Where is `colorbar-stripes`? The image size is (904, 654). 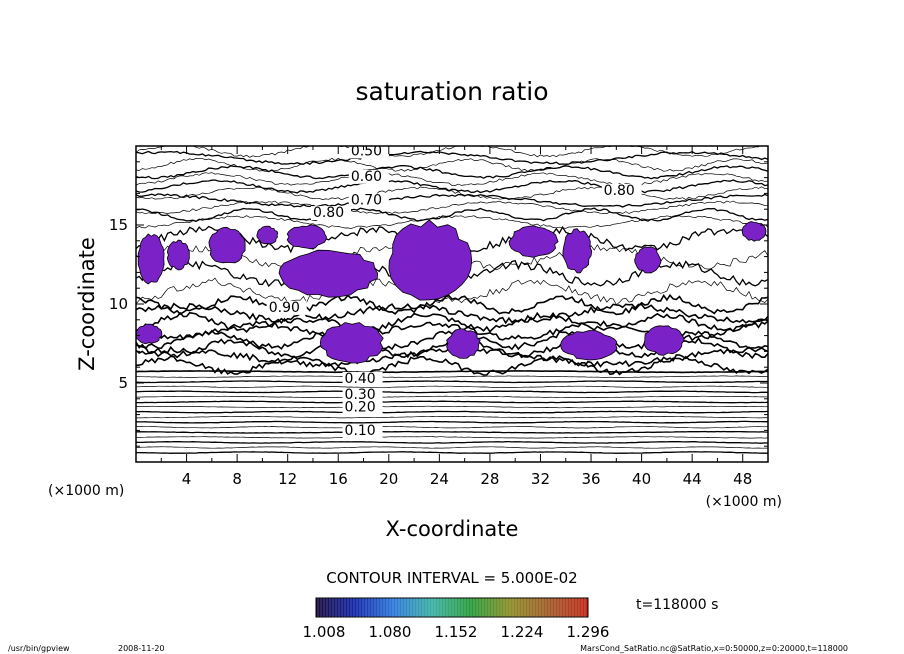
colorbar-stripes is located at coordinates (451, 607).